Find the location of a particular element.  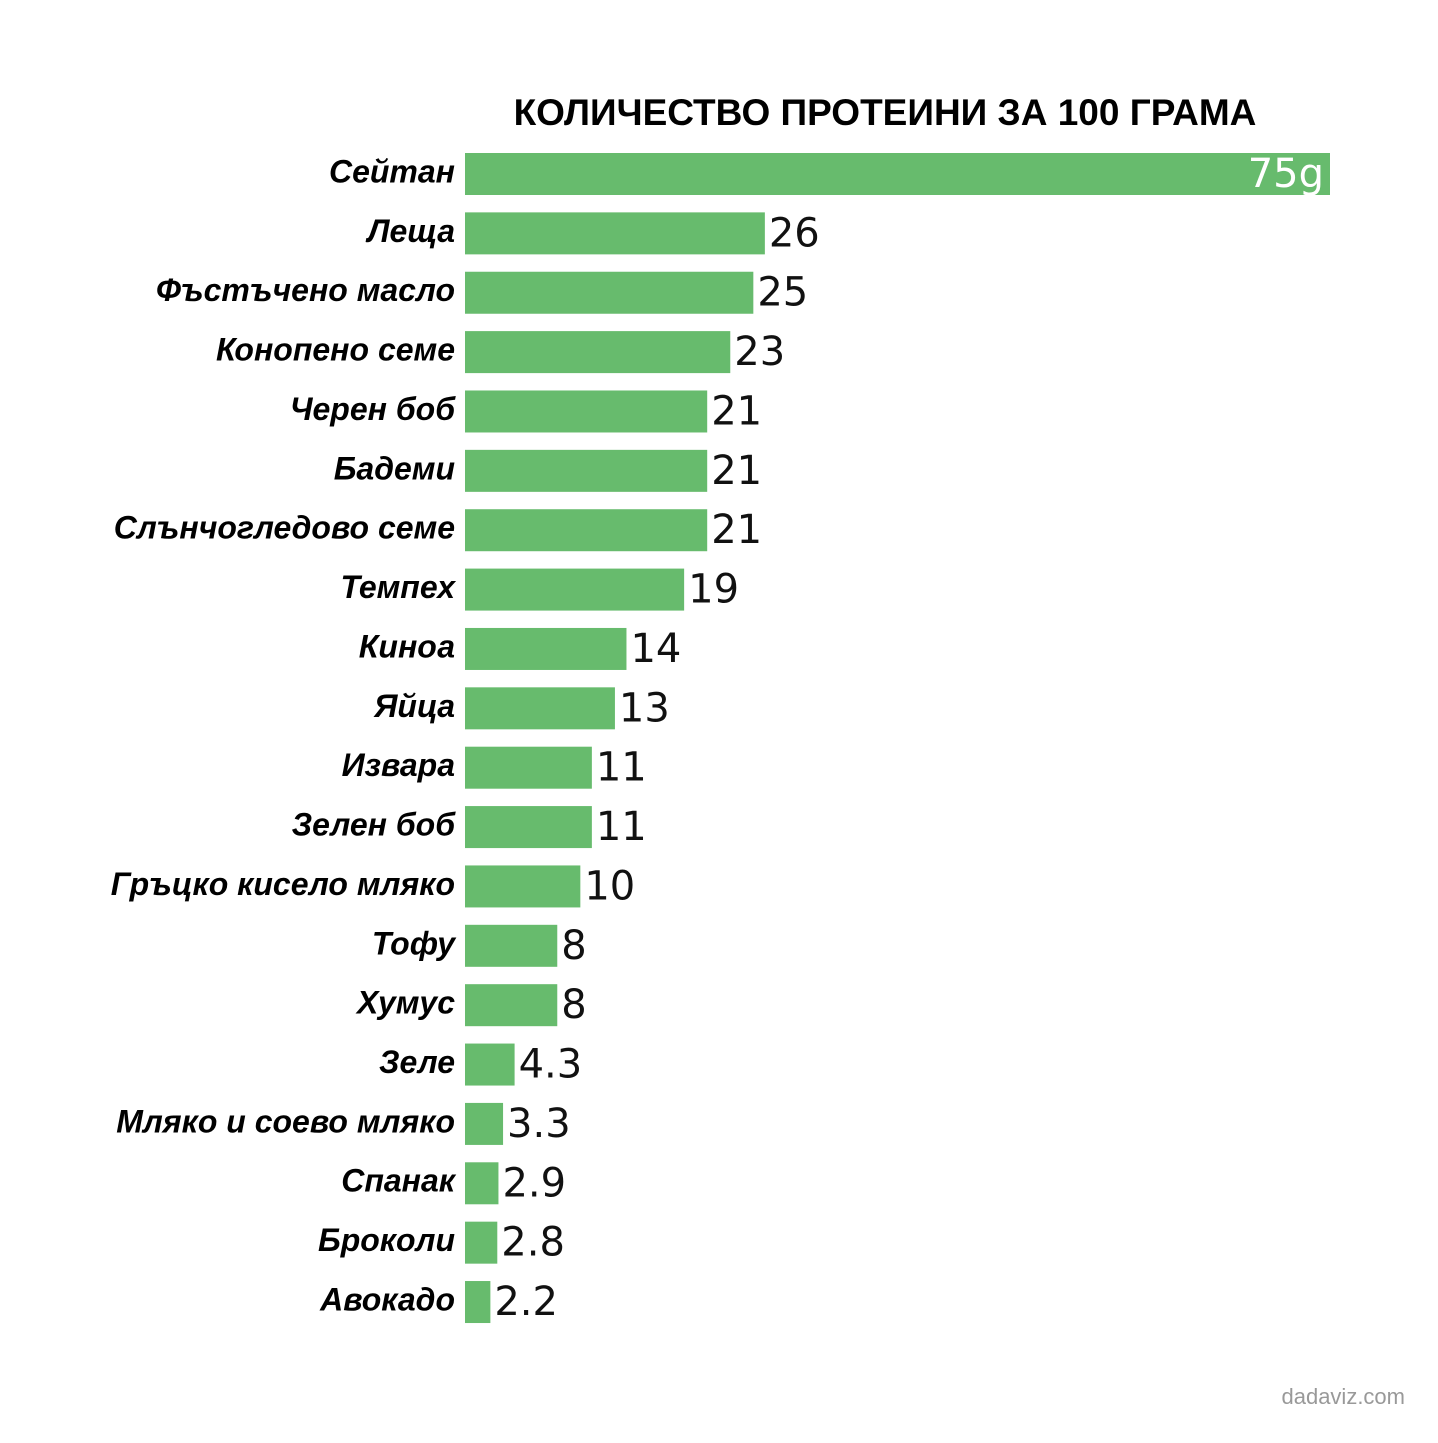

value-label: 2.2 is located at coordinates (526, 1302).